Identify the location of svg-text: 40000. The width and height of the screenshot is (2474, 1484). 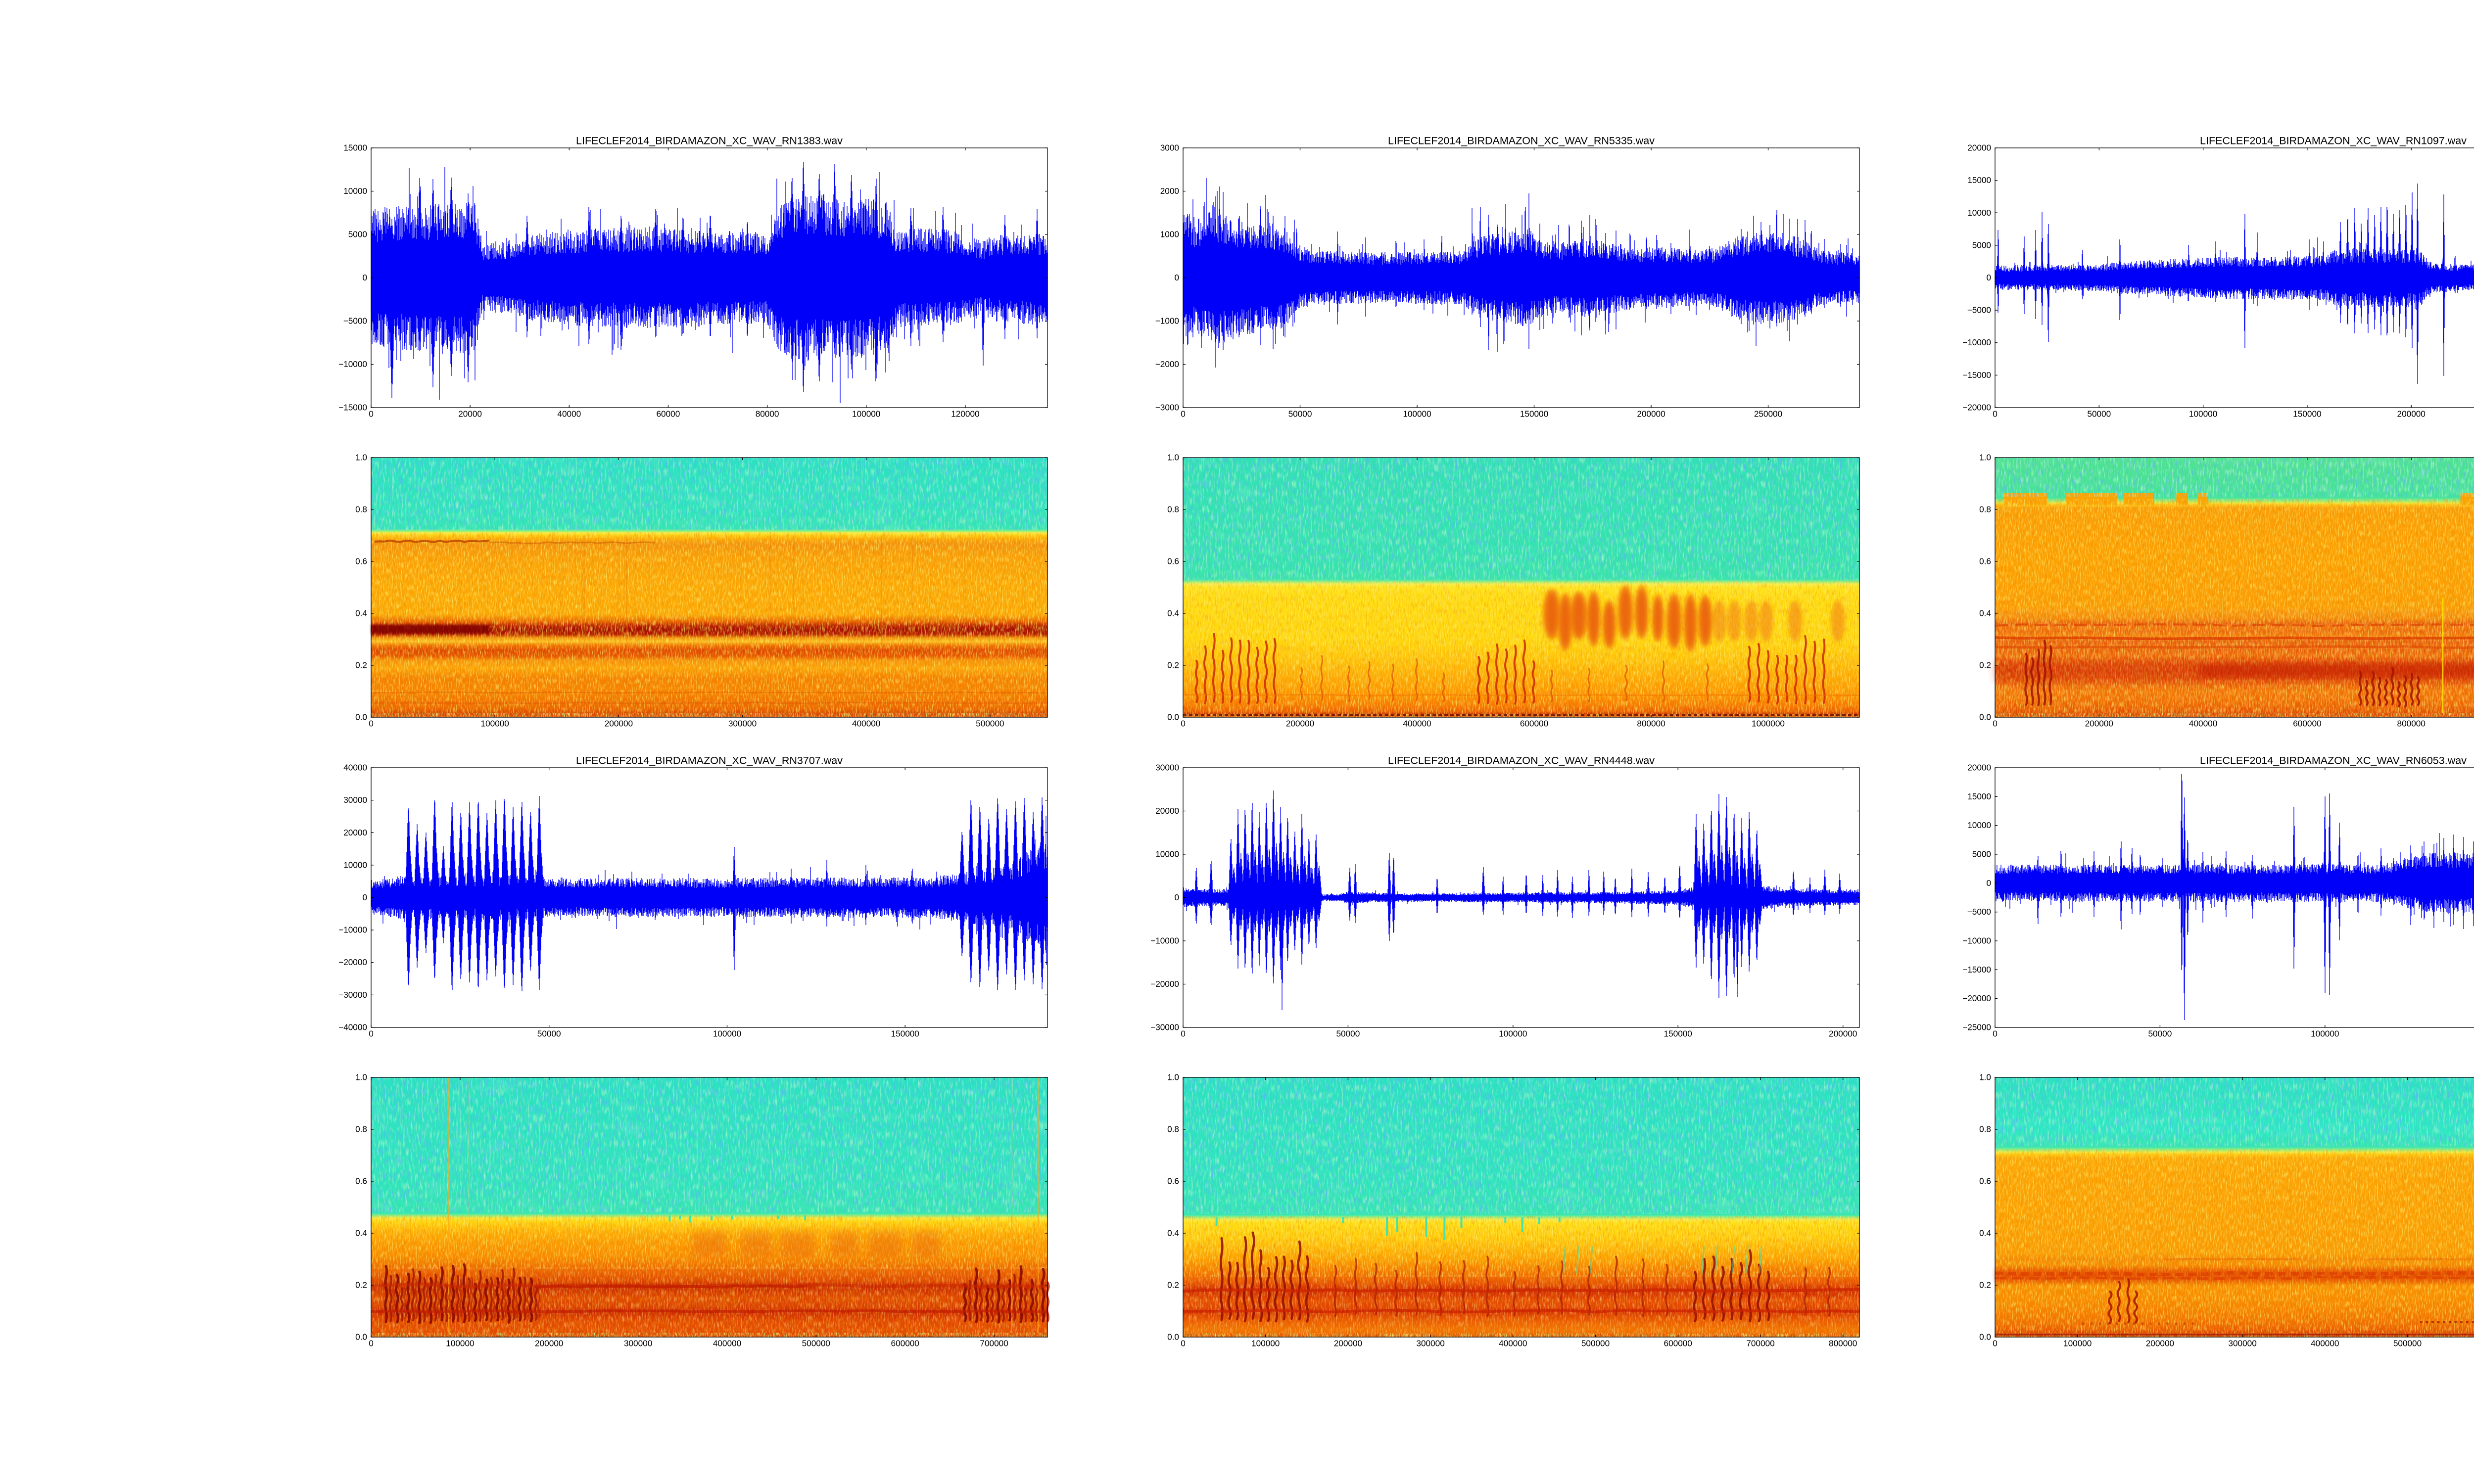
(355, 768).